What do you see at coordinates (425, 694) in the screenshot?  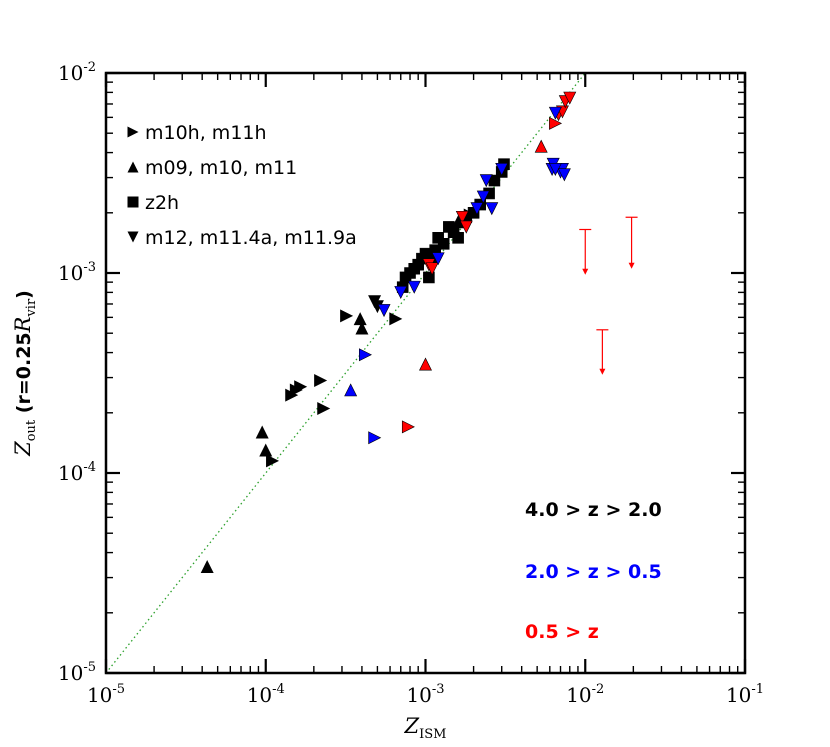 I see `x-tick-label: 10⁻³` at bounding box center [425, 694].